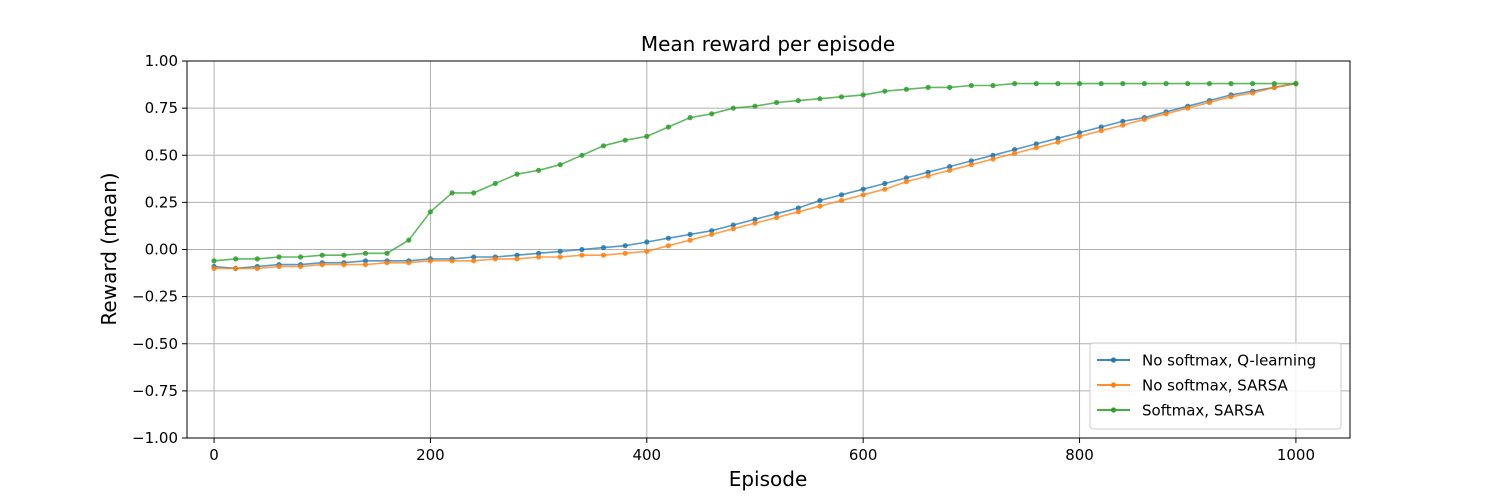  What do you see at coordinates (1079, 455) in the screenshot?
I see `x-tick-label: 800` at bounding box center [1079, 455].